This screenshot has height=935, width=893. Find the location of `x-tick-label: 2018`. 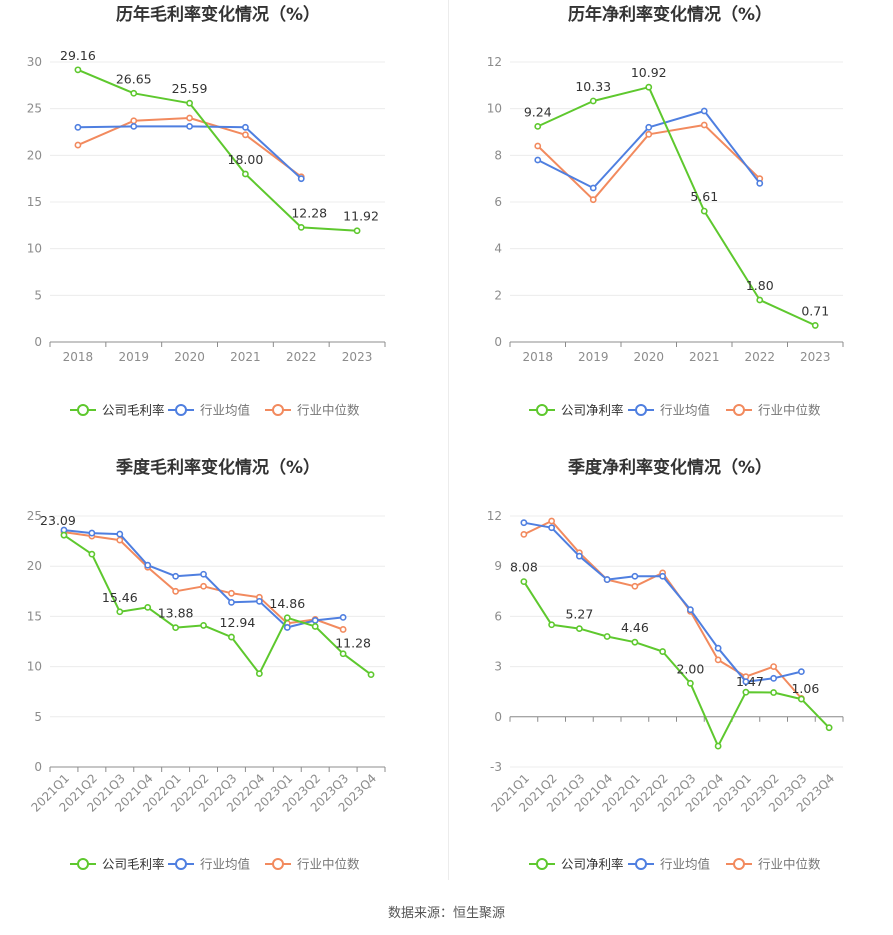

x-tick-label: 2018 is located at coordinates (78, 357).